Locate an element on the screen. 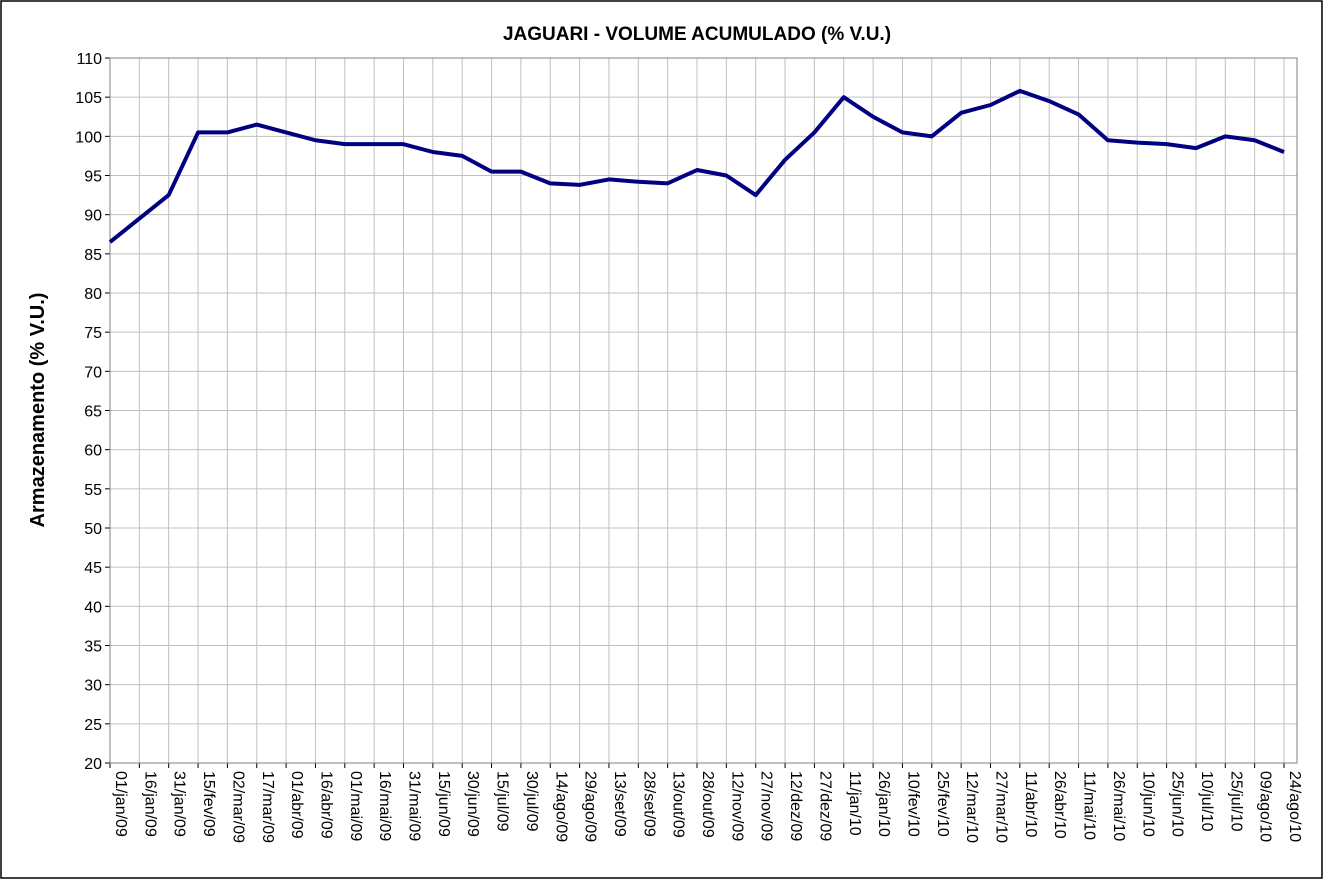 Image resolution: width=1325 pixels, height=879 pixels. x-tick-label: 27/mar/10 is located at coordinates (1001, 807).